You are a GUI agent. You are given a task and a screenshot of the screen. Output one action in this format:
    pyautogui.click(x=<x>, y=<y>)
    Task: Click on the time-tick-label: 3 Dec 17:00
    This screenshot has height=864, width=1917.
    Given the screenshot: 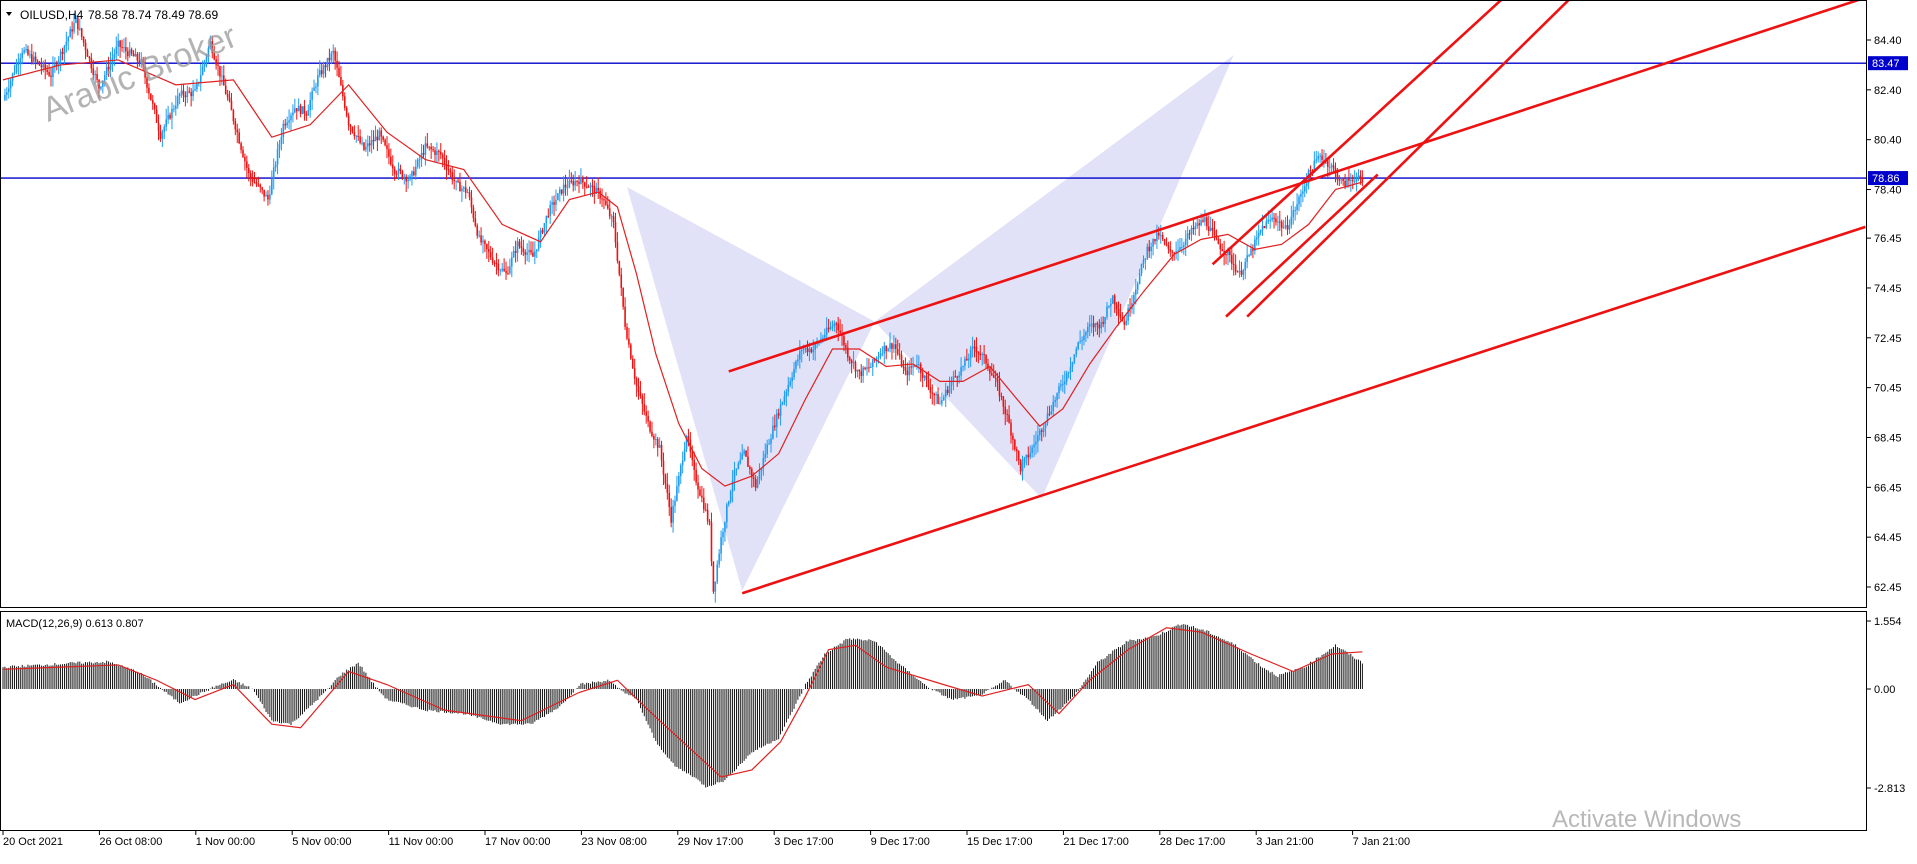 What is the action you would take?
    pyautogui.click(x=803, y=842)
    